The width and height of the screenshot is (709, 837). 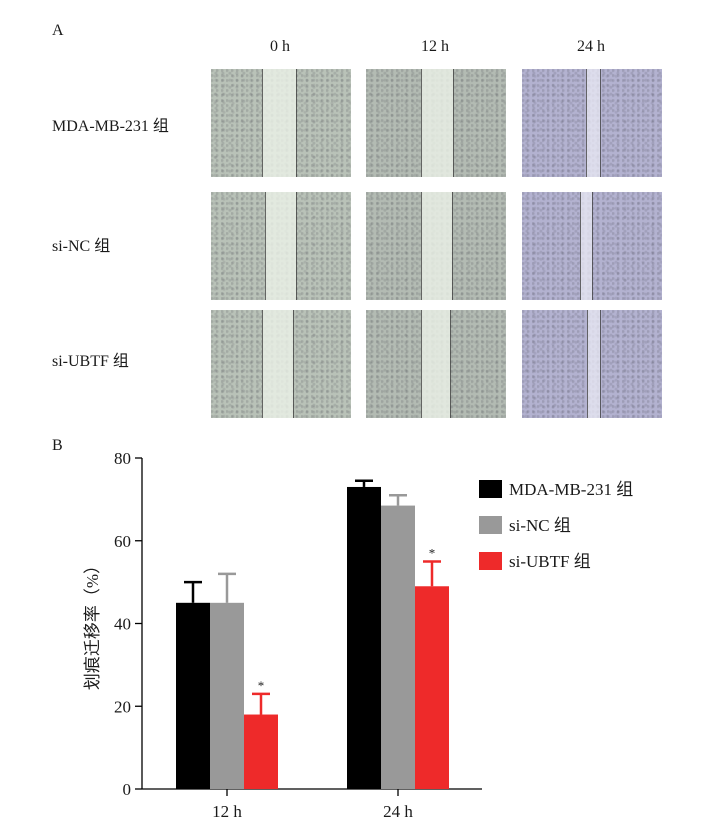 What do you see at coordinates (550, 561) in the screenshot?
I see `legend-label: si-UBTF 组` at bounding box center [550, 561].